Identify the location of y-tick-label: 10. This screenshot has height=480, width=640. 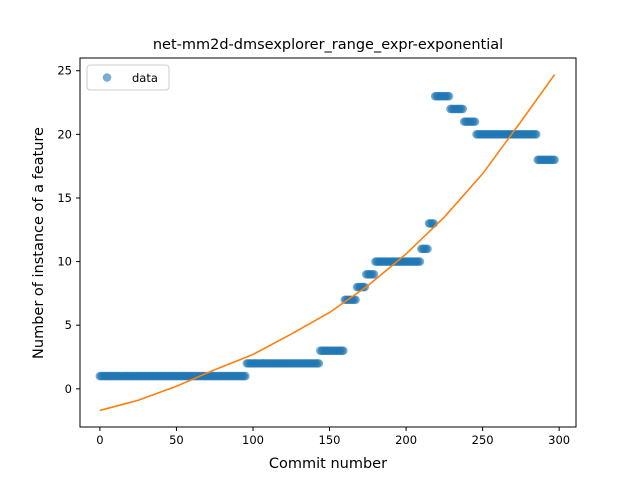
(64, 262).